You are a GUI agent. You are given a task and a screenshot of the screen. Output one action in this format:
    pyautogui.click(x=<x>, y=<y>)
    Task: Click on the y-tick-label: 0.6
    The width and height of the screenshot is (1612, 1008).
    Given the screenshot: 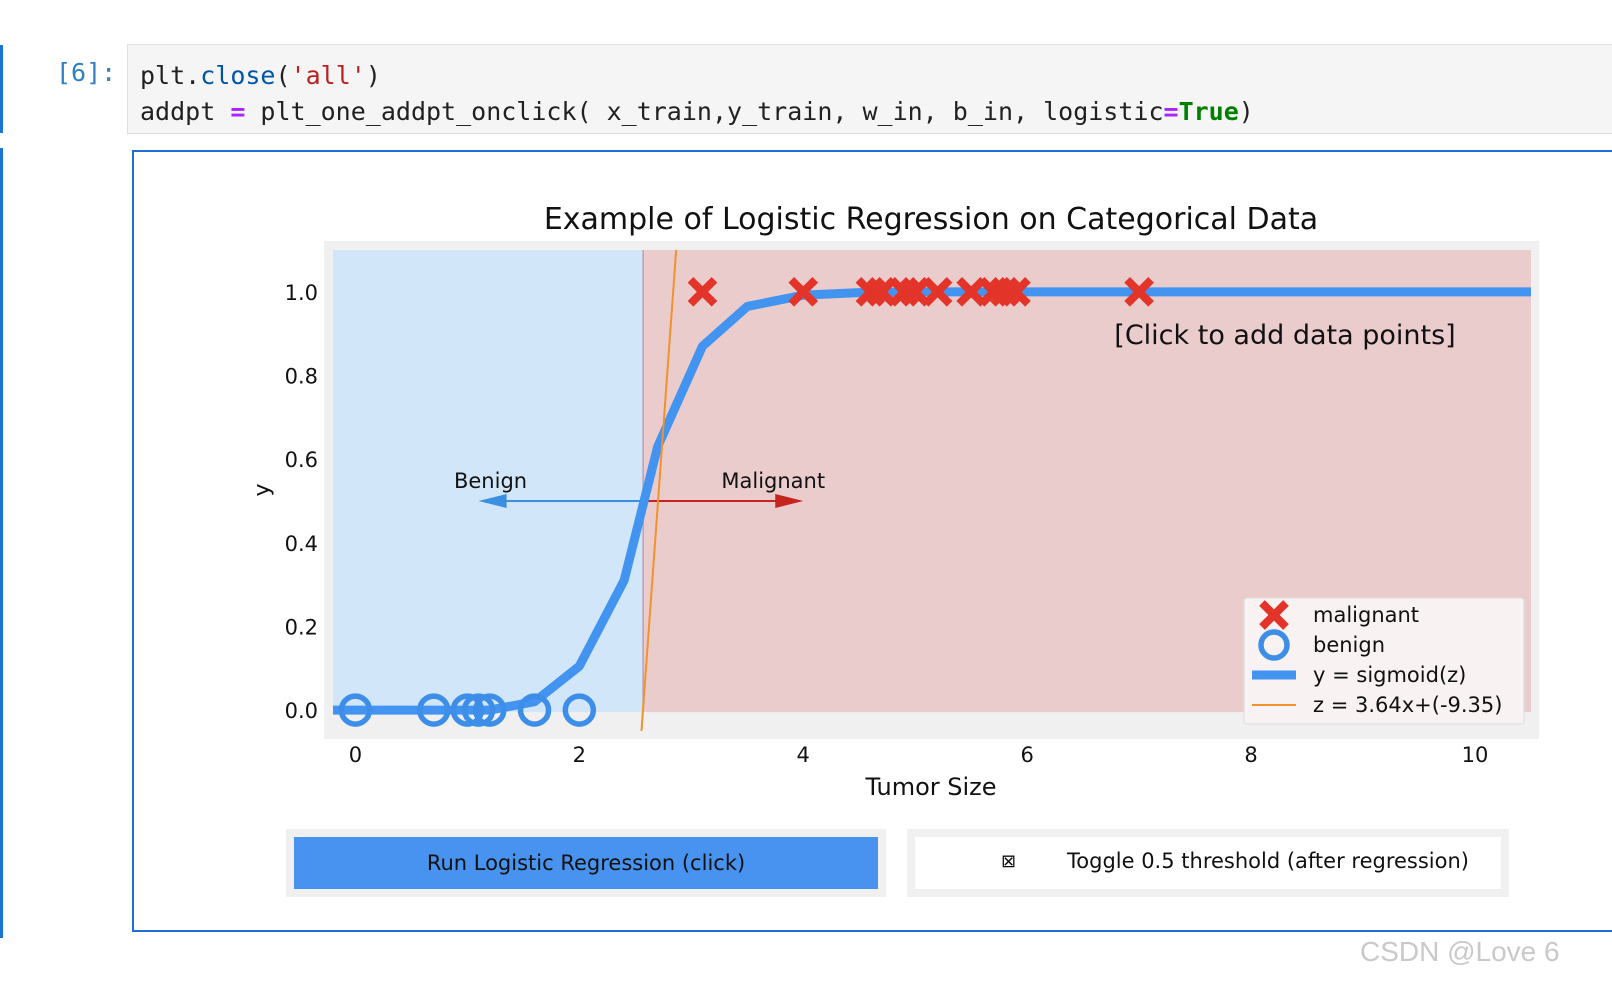 What is the action you would take?
    pyautogui.click(x=301, y=460)
    